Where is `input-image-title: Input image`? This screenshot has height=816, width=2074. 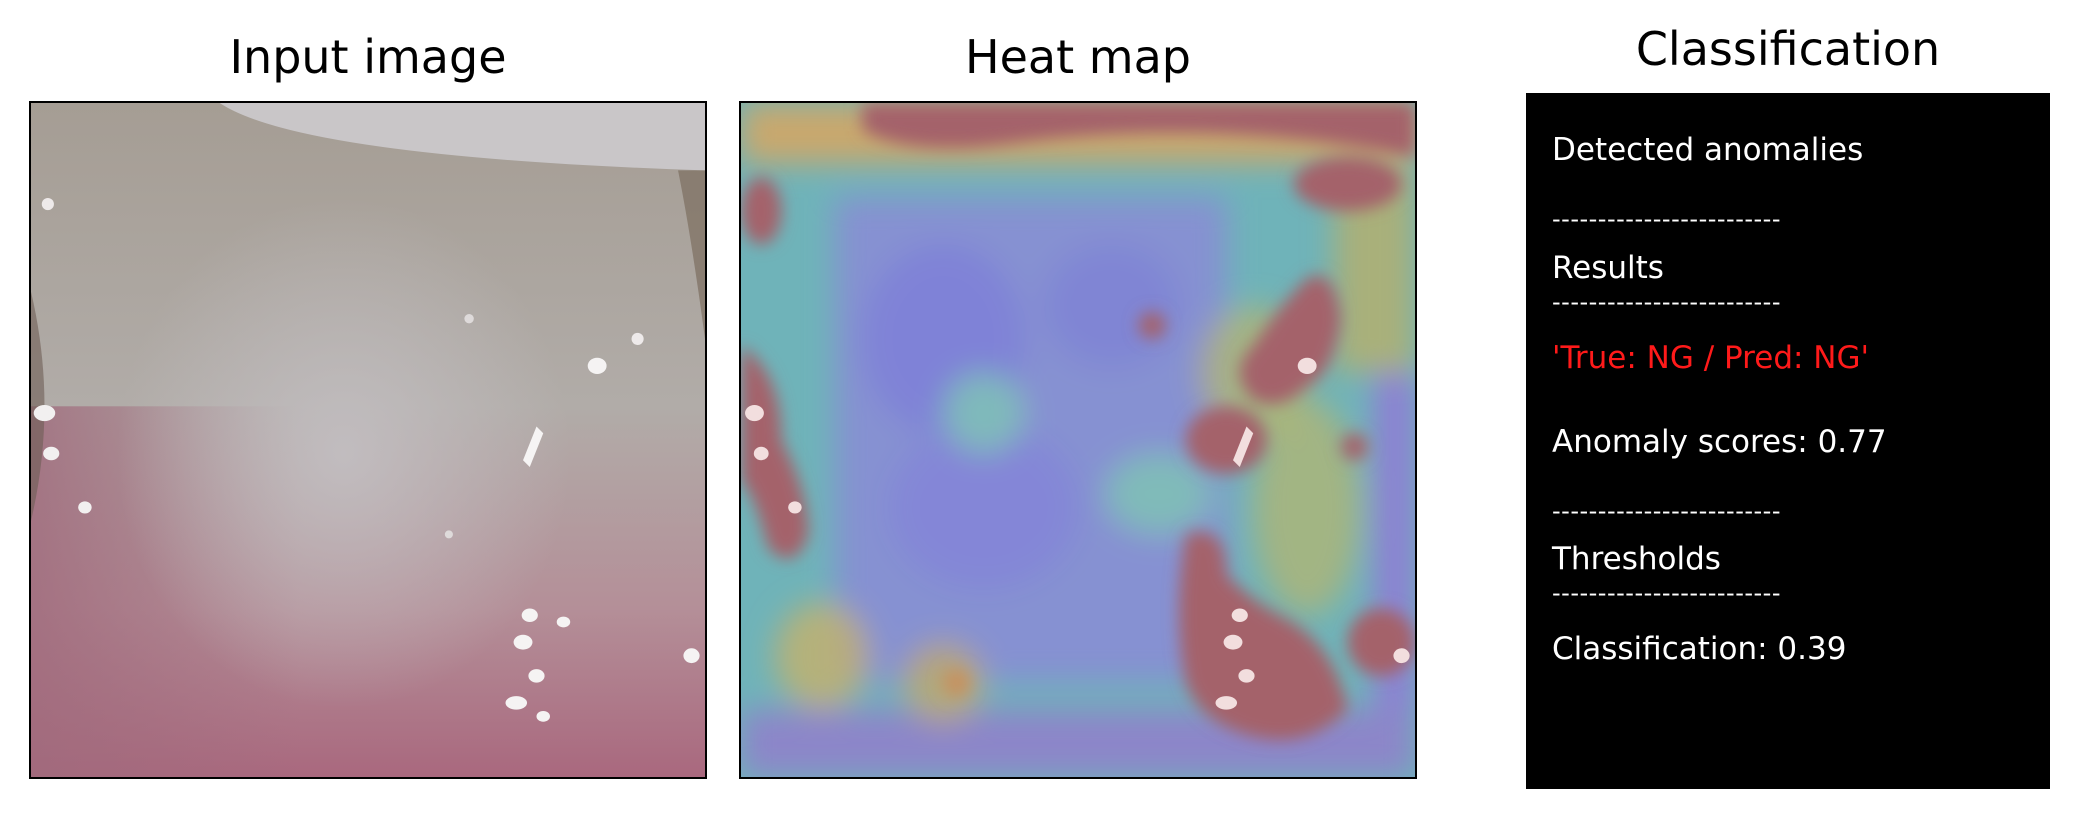 input-image-title: Input image is located at coordinates (368, 57).